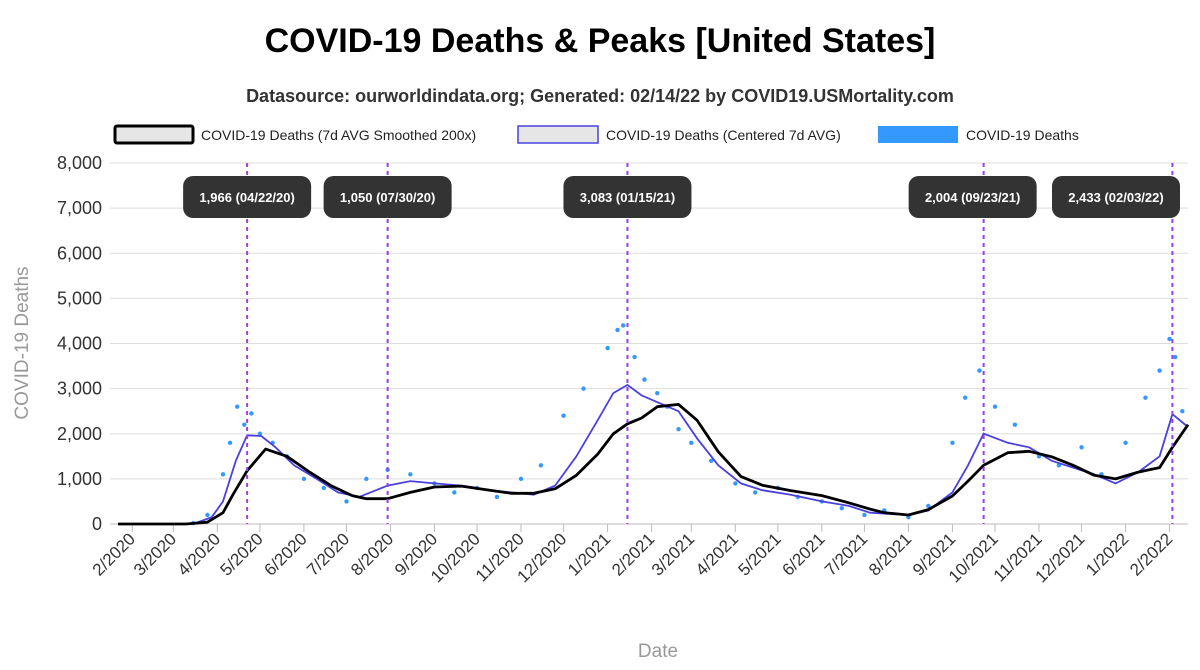 The height and width of the screenshot is (670, 1200). Describe the element at coordinates (22, 342) in the screenshot. I see `y-axis-title: COVID-19 Deaths` at that location.